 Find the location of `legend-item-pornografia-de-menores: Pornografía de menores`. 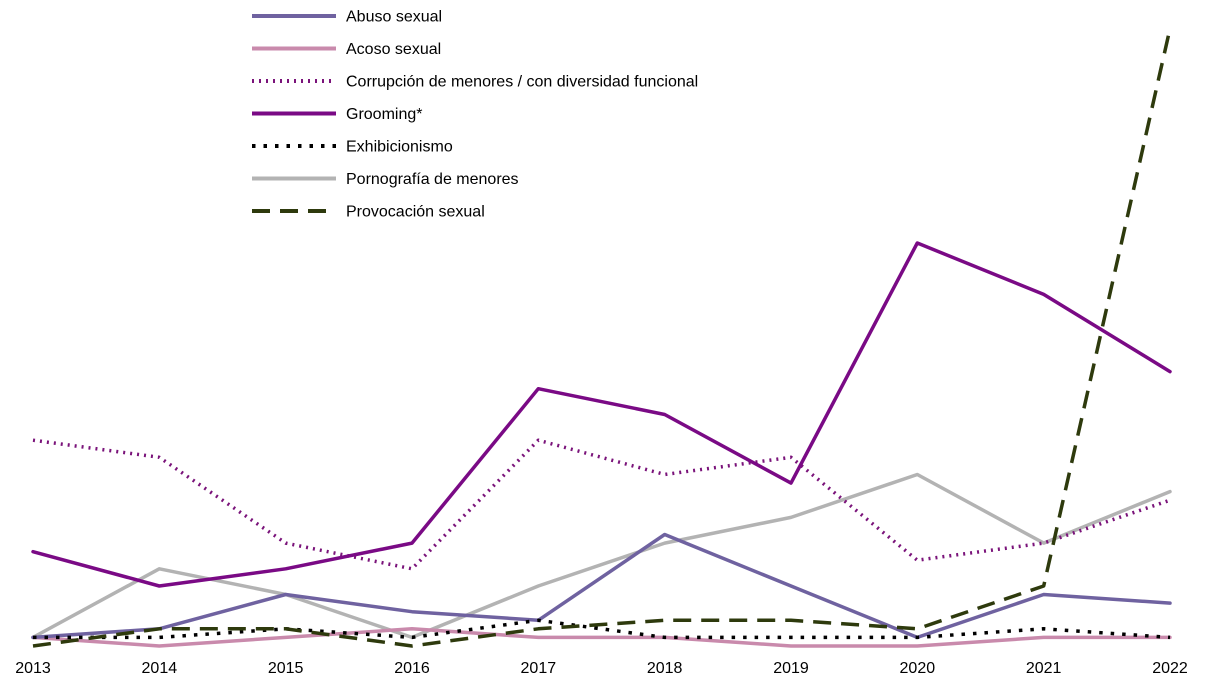

legend-item-pornografia-de-menores: Pornografía de menores is located at coordinates (385, 179).